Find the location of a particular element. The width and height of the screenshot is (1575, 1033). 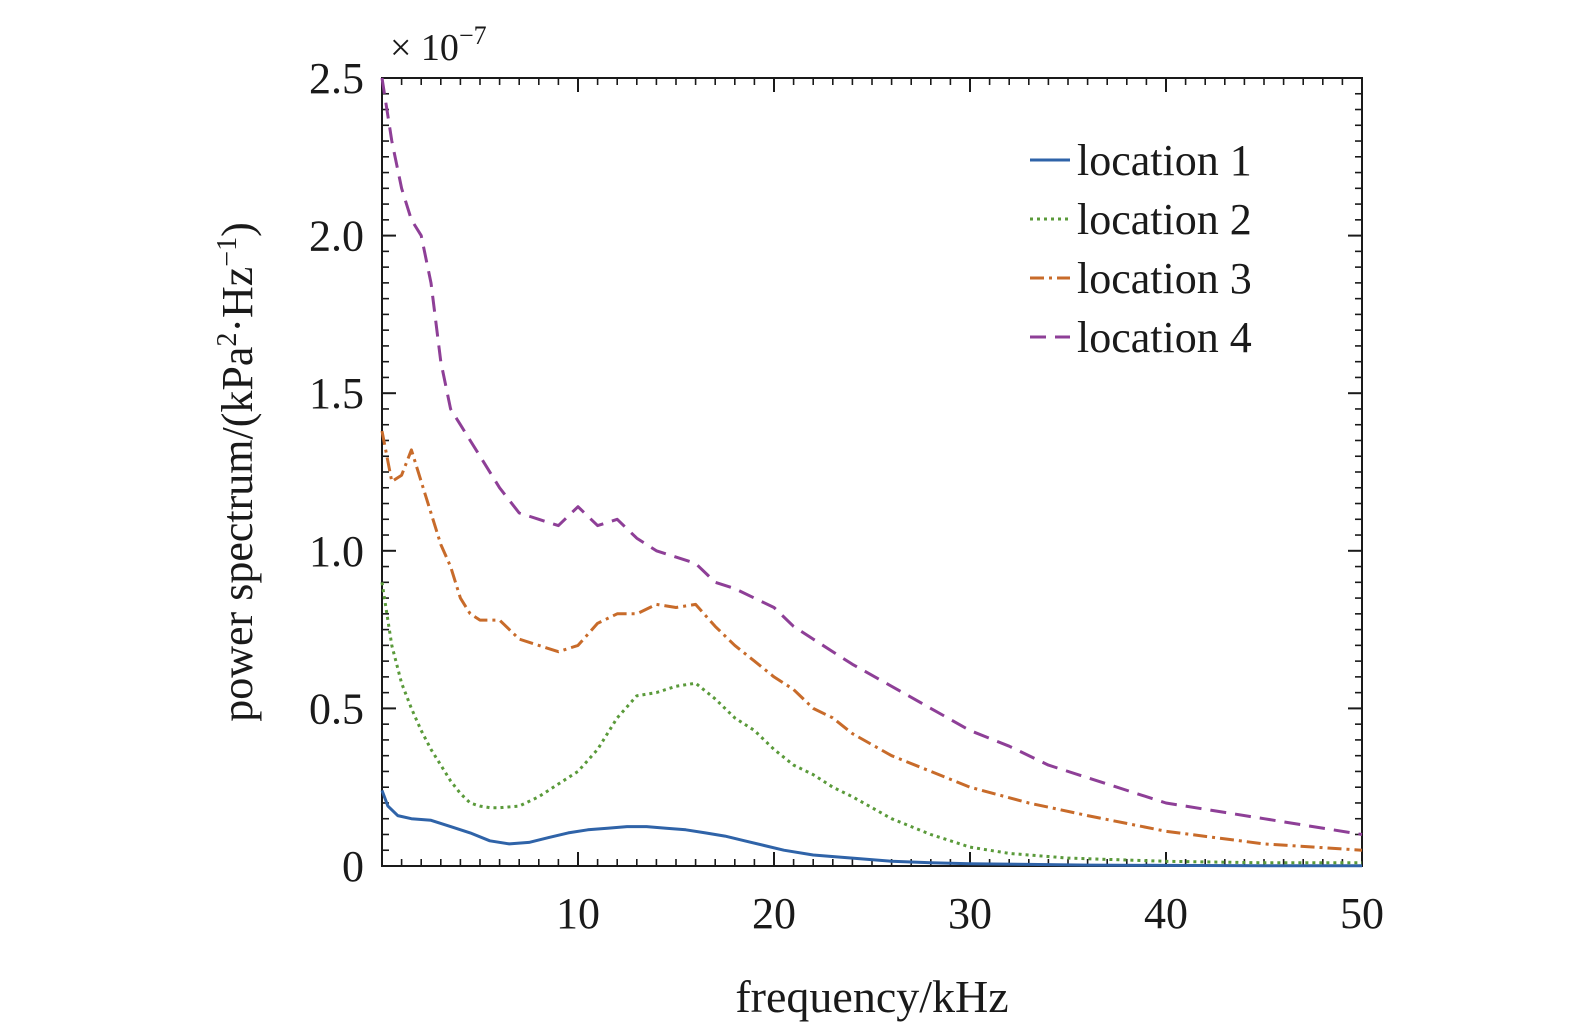

x-tick-labels: 10 20 30 40 50 is located at coordinates (970, 913).